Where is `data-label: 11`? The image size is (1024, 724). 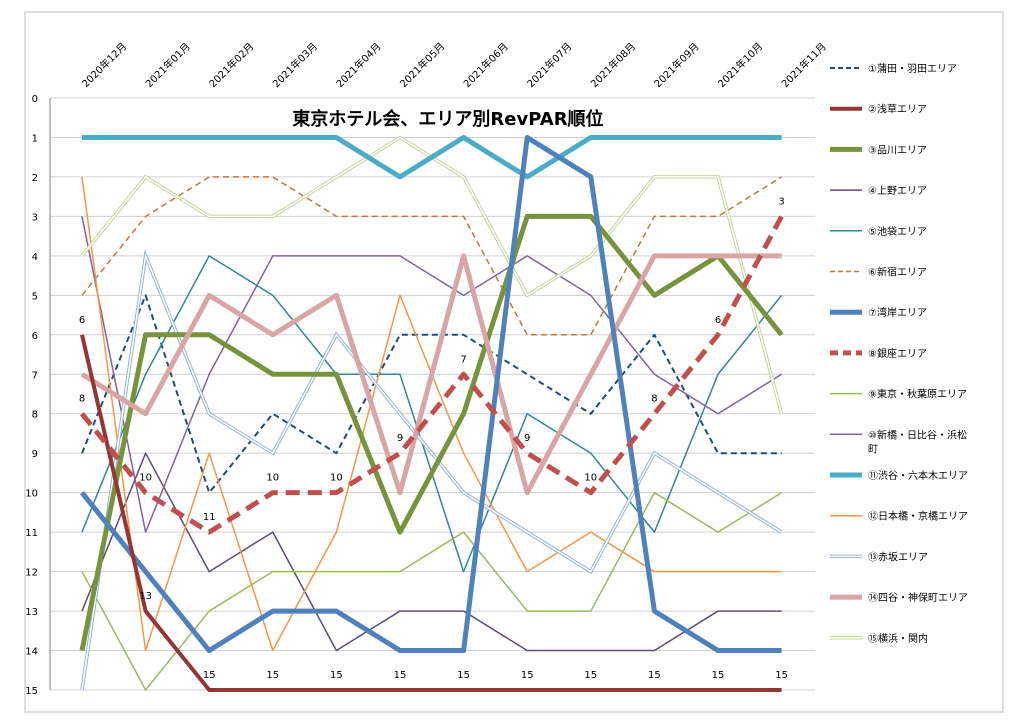 data-label: 11 is located at coordinates (209, 517).